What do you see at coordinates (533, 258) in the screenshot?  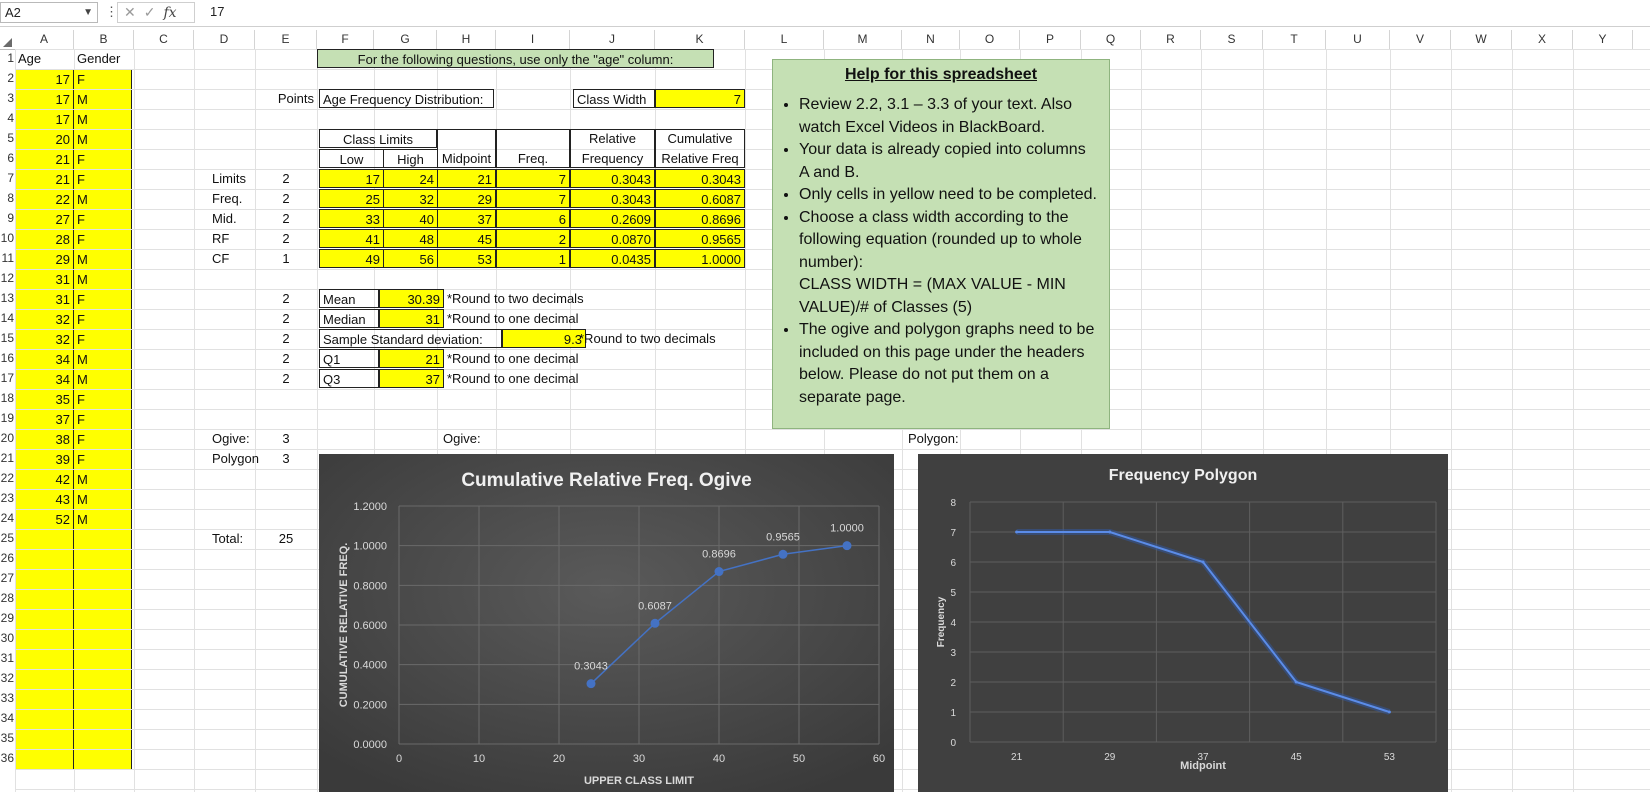 I see `frequency-cell: 1` at bounding box center [533, 258].